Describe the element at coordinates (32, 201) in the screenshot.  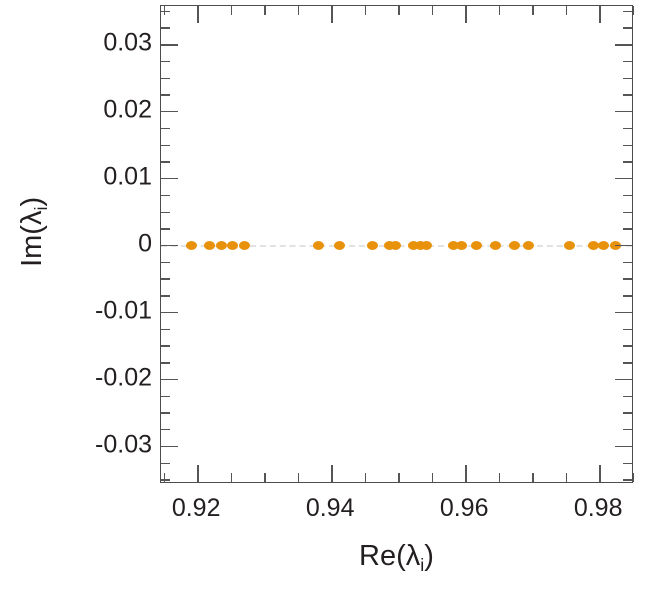
I see `y-axis-title-close: )` at that location.